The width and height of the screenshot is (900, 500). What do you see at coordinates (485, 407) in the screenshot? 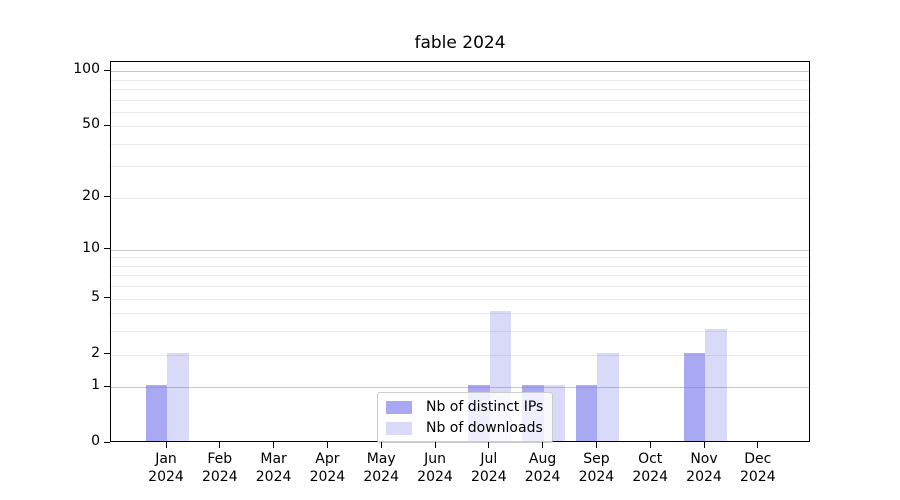
I see `legend-label: Nb of distinct IPs` at bounding box center [485, 407].